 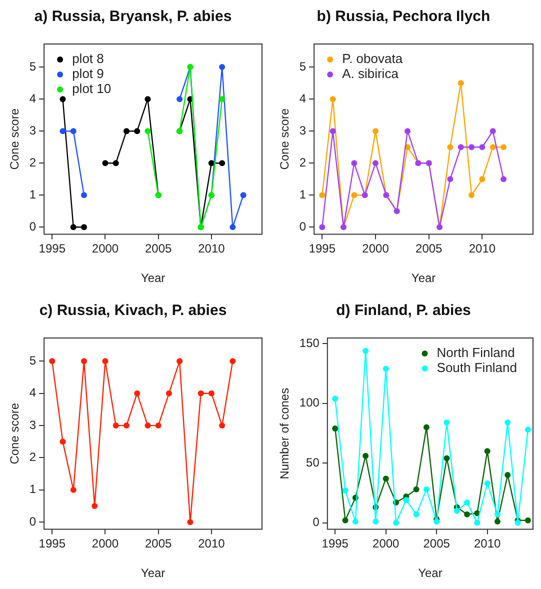 What do you see at coordinates (309, 403) in the screenshot?
I see `y-tick-label: 100` at bounding box center [309, 403].